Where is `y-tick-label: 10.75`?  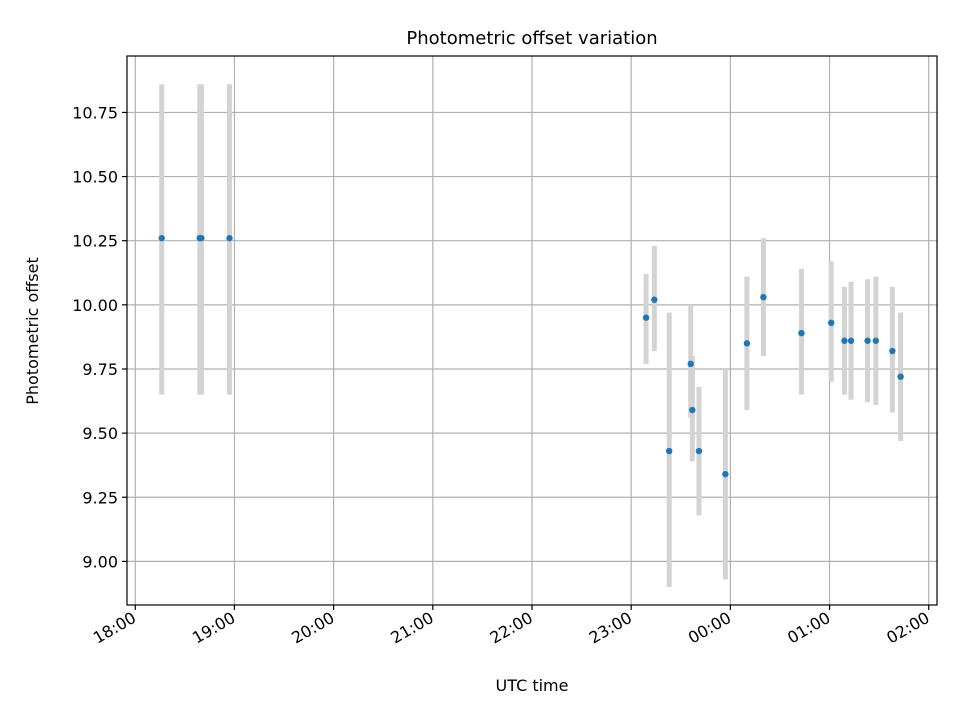 y-tick-label: 10.75 is located at coordinates (95, 112).